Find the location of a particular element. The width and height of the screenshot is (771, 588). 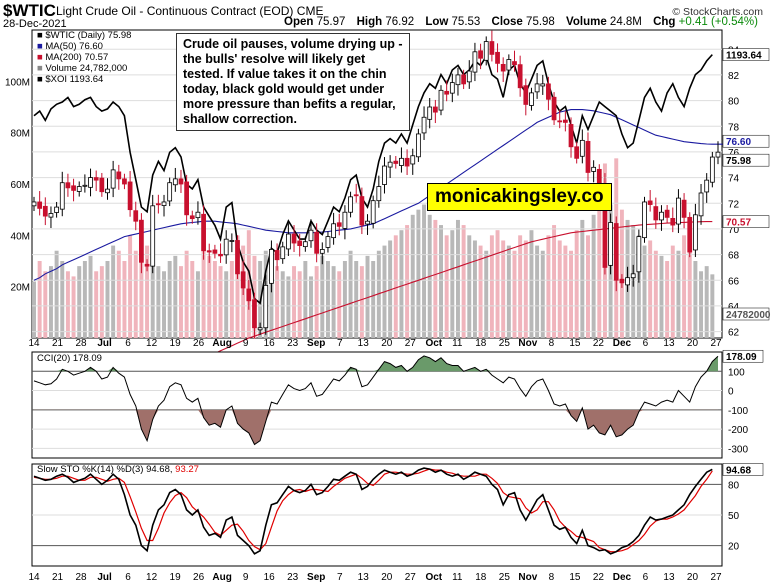

price-tick-label: 76 is located at coordinates (734, 153).